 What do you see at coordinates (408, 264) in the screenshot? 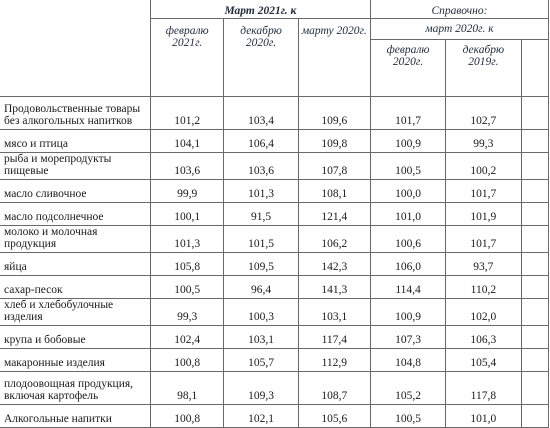
I see `value-cell: 106,0` at bounding box center [408, 264].